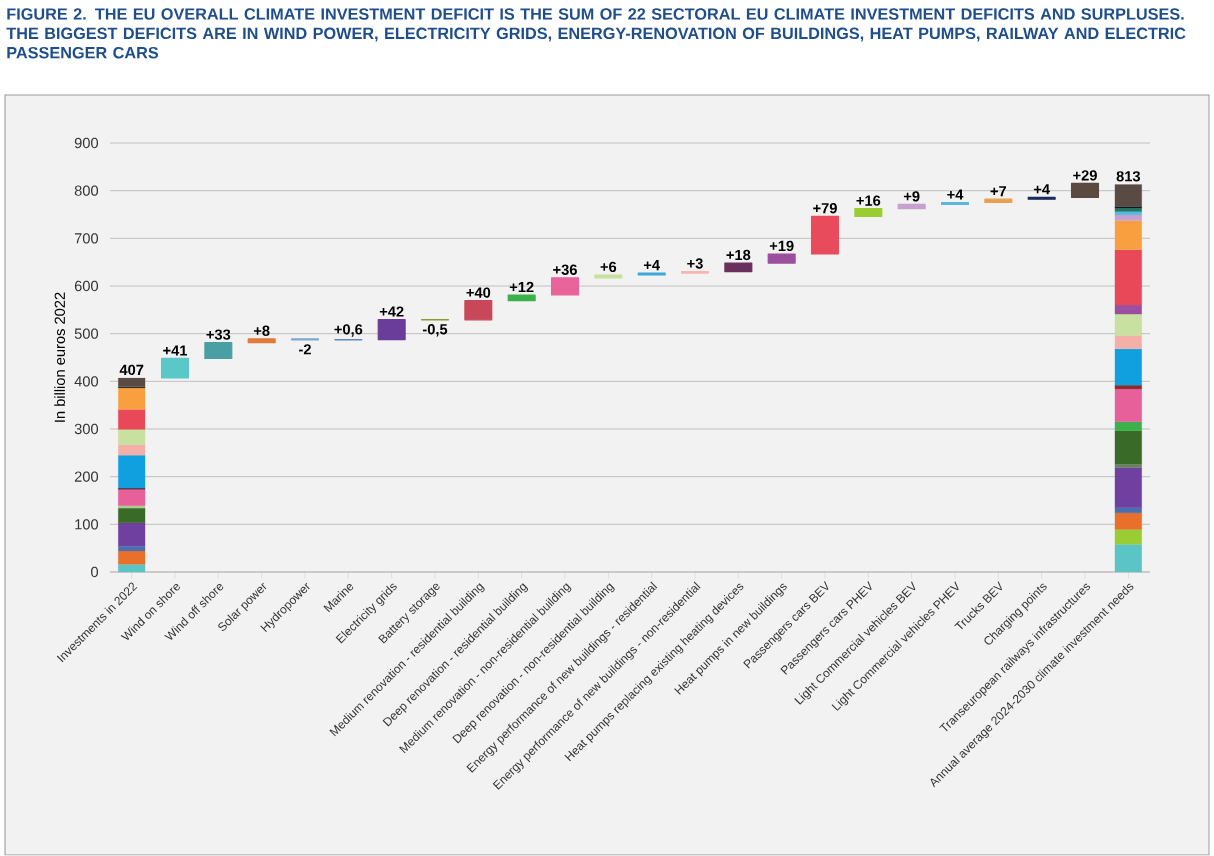 Image resolution: width=1214 pixels, height=856 pixels. Describe the element at coordinates (391, 311) in the screenshot. I see `data-label: +42` at that location.